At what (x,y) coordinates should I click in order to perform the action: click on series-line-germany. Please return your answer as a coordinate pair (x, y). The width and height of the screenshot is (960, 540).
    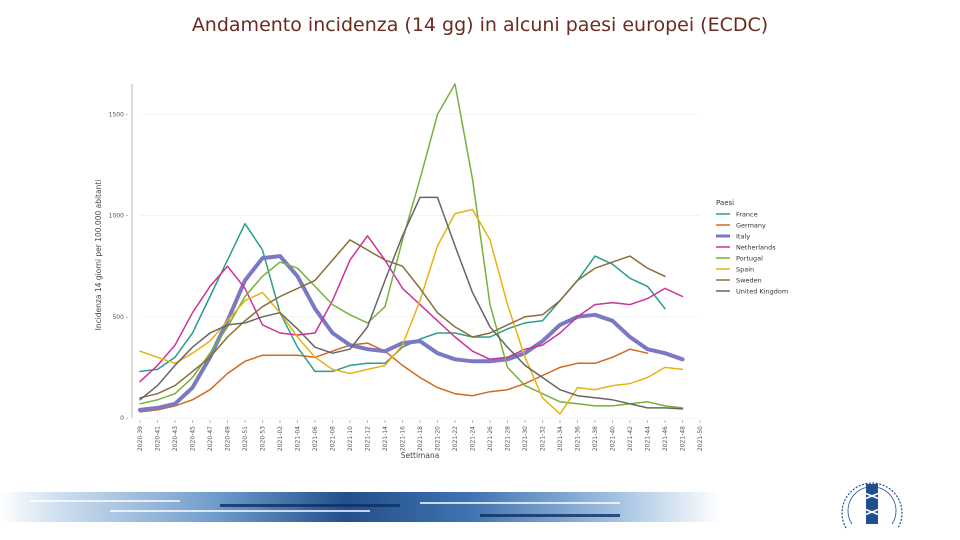
    Looking at the image, I should click on (394, 377).